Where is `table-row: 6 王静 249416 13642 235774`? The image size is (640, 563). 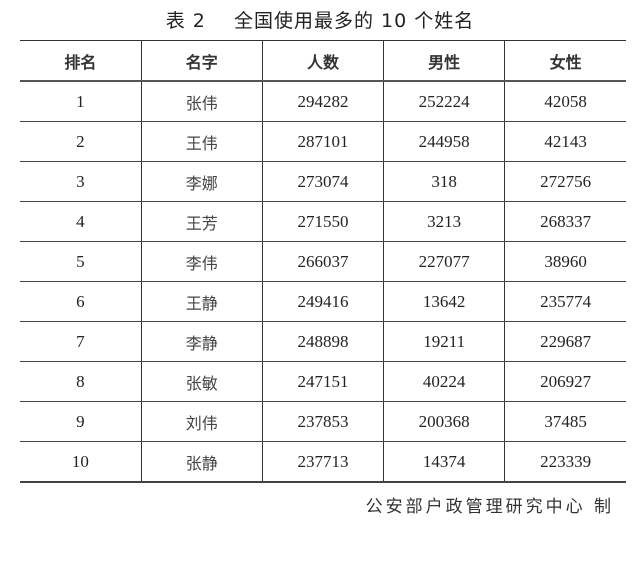 table-row: 6 王静 249416 13642 235774 is located at coordinates (323, 301).